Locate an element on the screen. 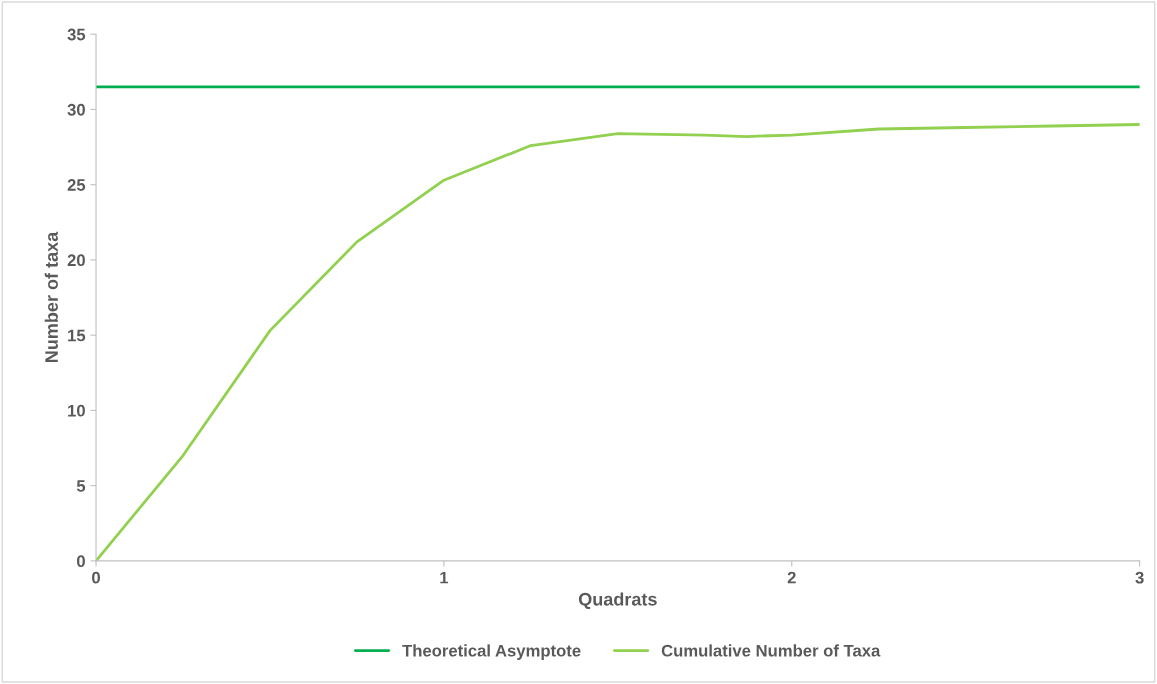  x-tick-label: 3 is located at coordinates (1139, 577).